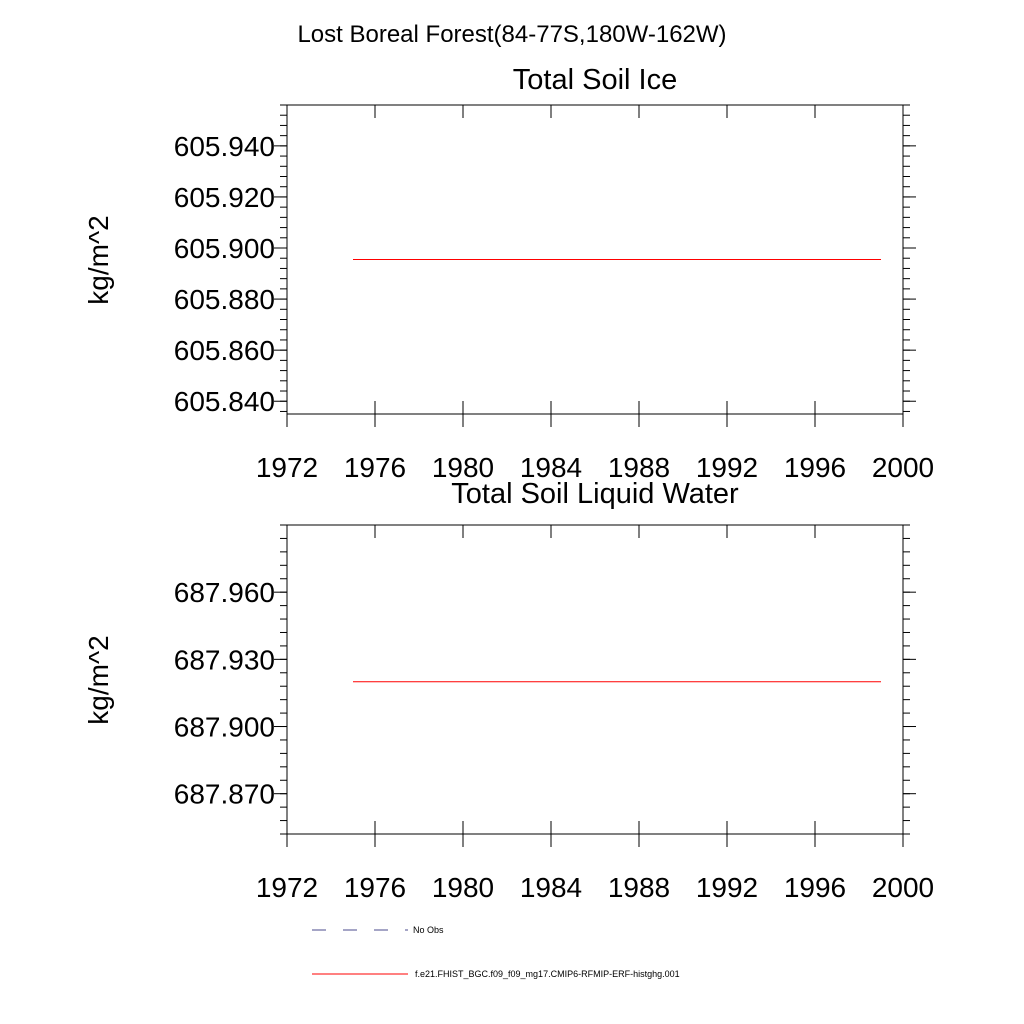  Describe the element at coordinates (224, 197) in the screenshot. I see `y-tick-label: 605.920` at that location.